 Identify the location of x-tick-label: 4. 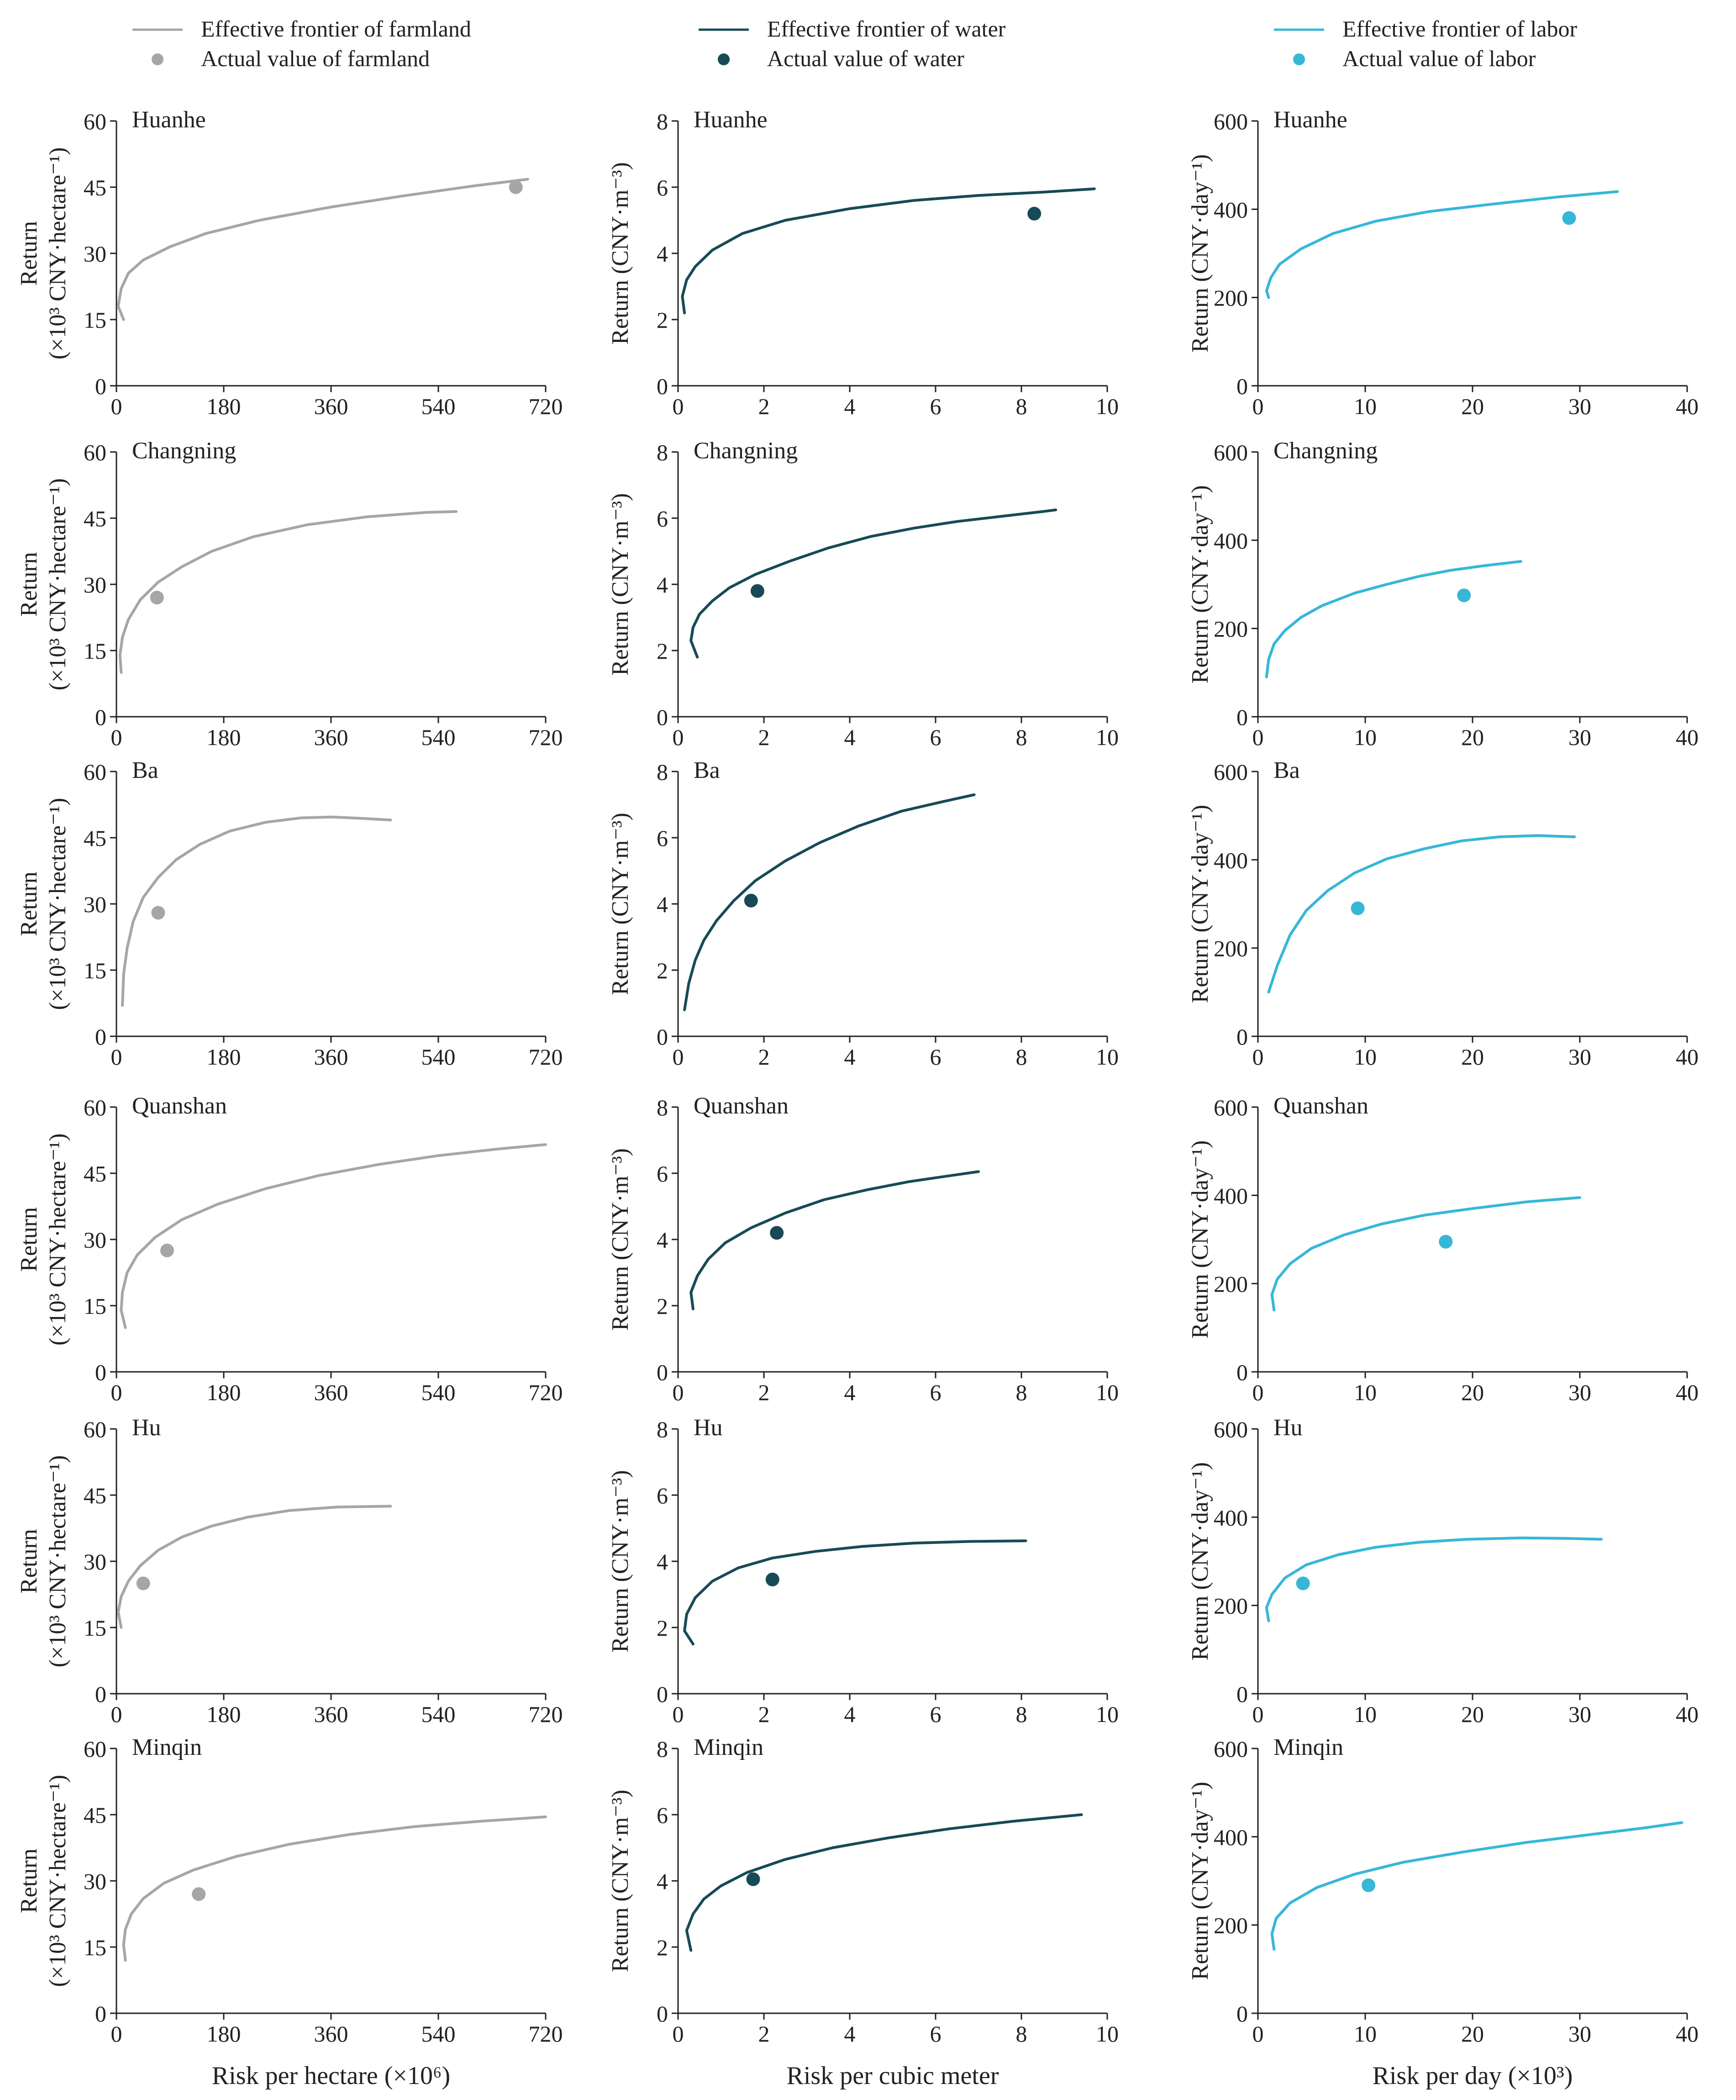
(850, 407).